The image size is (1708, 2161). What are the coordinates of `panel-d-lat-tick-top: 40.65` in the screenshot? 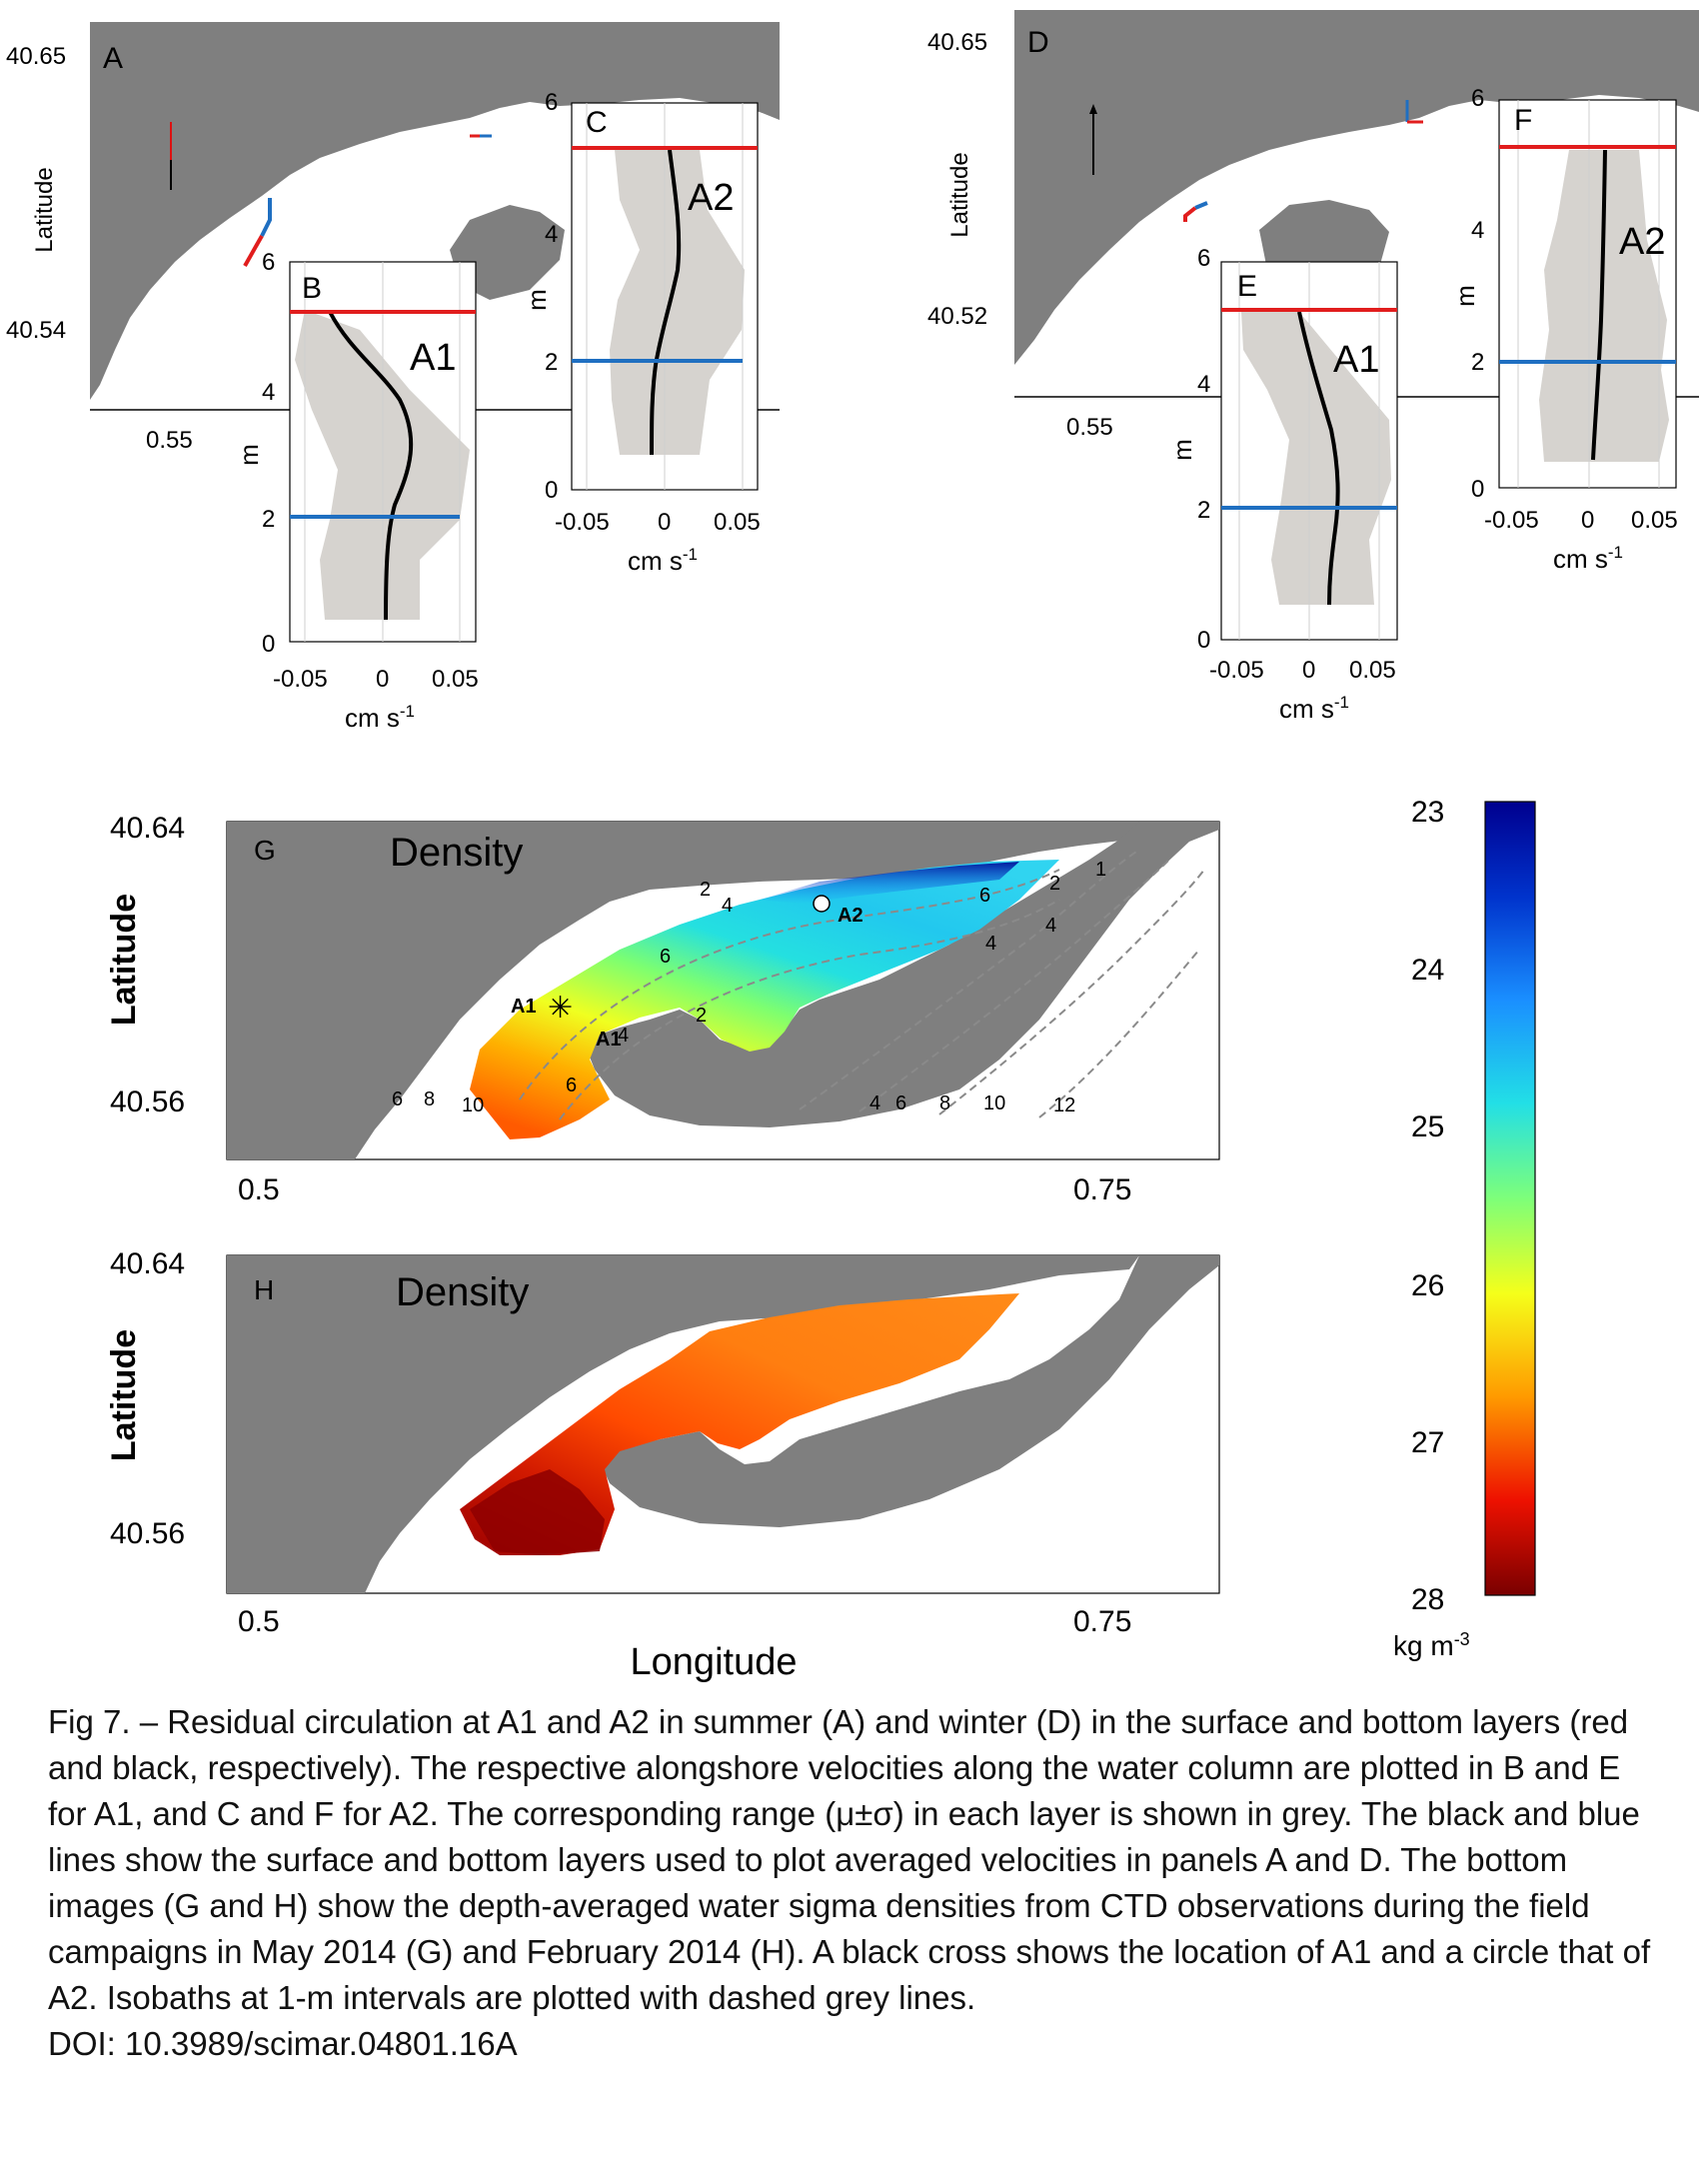 It's located at (957, 42).